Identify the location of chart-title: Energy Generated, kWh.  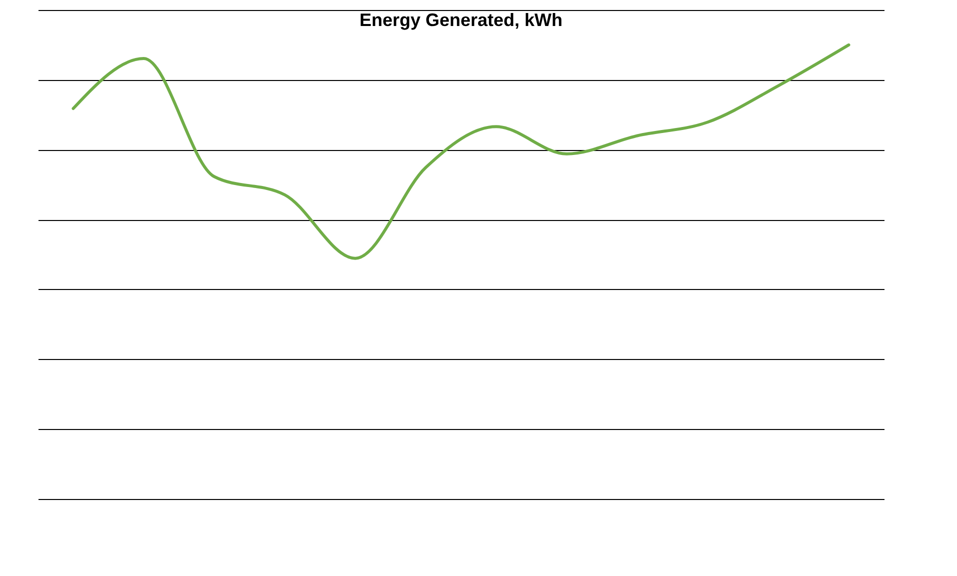
(461, 20).